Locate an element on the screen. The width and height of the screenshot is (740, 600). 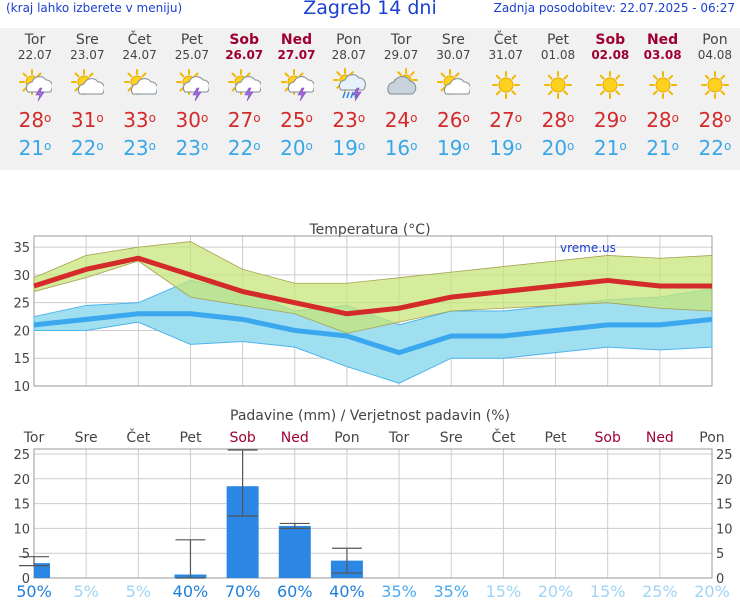
precip-probability-label: 60% is located at coordinates (295, 591).